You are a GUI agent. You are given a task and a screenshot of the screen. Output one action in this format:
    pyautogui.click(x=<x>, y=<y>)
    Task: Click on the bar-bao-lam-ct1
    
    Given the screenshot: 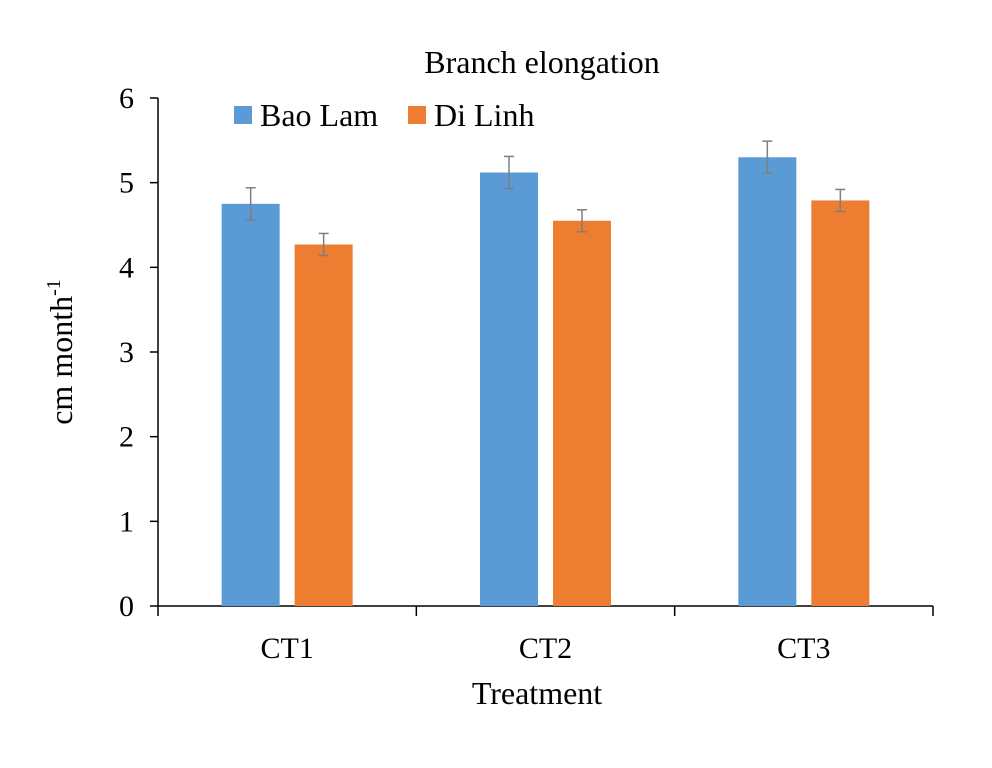 What is the action you would take?
    pyautogui.click(x=250, y=405)
    